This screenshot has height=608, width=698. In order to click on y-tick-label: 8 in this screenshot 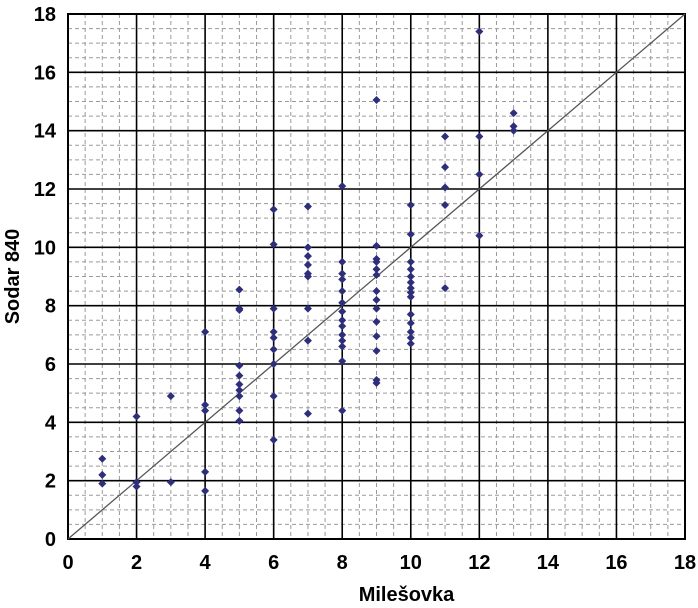, I will do `click(50, 307)`.